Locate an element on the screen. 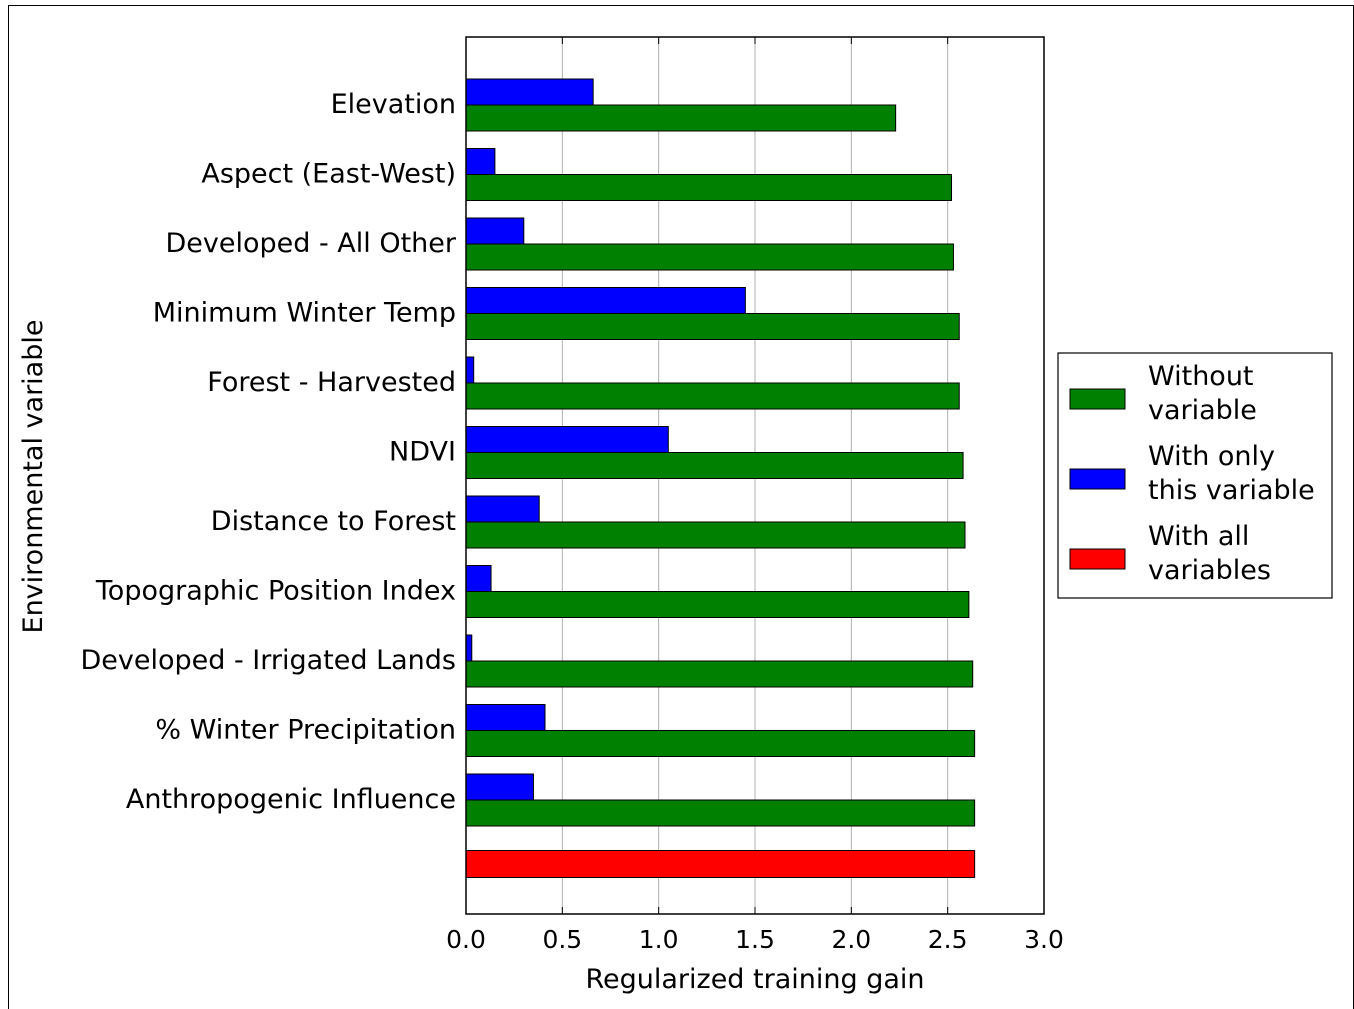 The image size is (1354, 1009). x-tick-label: 2.0 is located at coordinates (851, 939).